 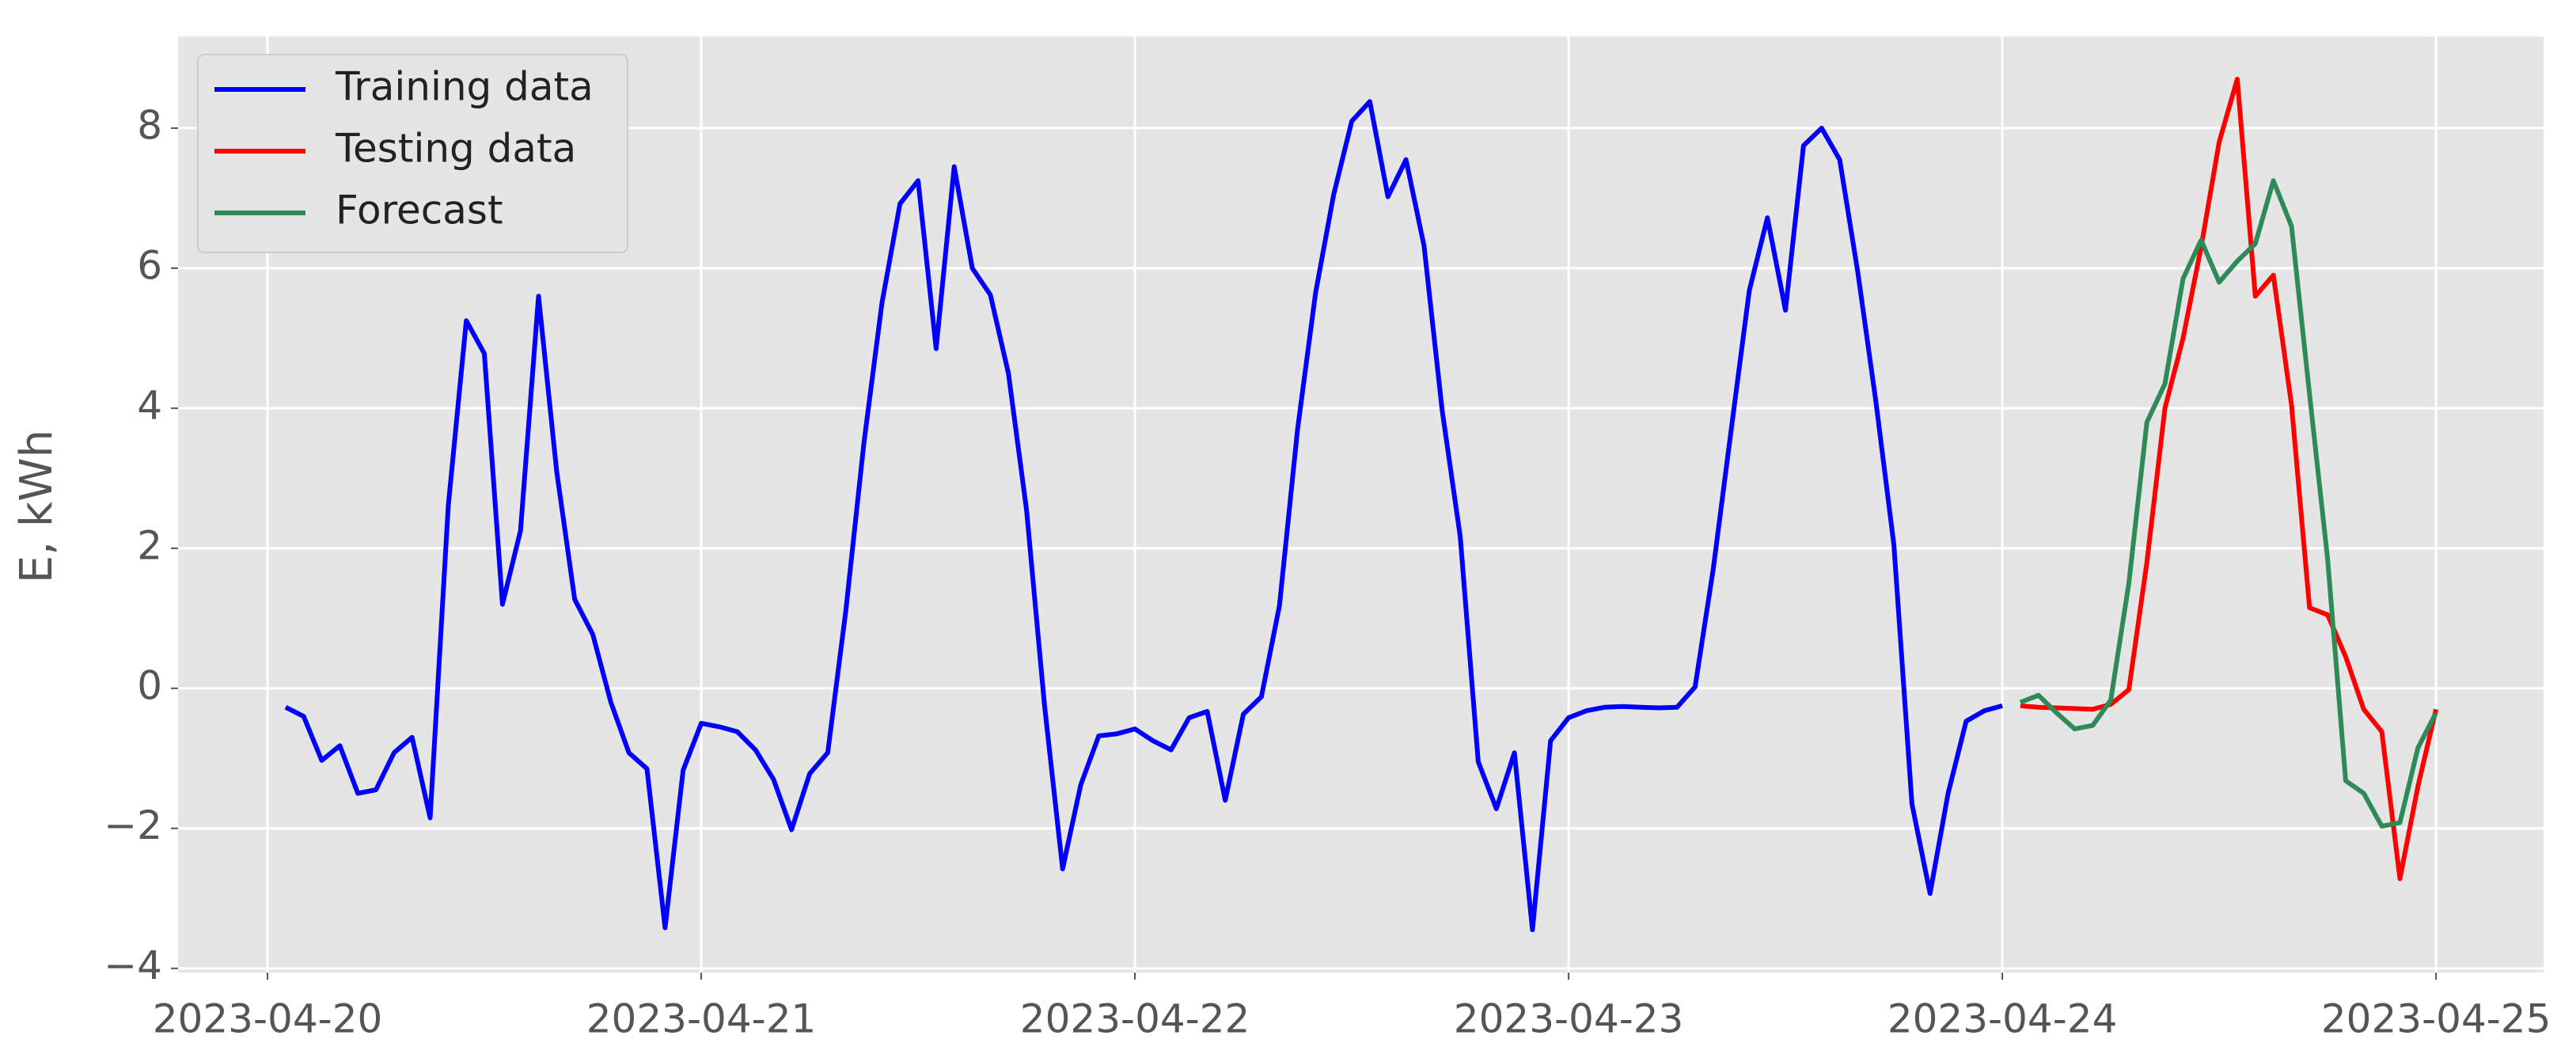 I want to click on x-tick-label: 2023-04-25, so click(x=2436, y=1019).